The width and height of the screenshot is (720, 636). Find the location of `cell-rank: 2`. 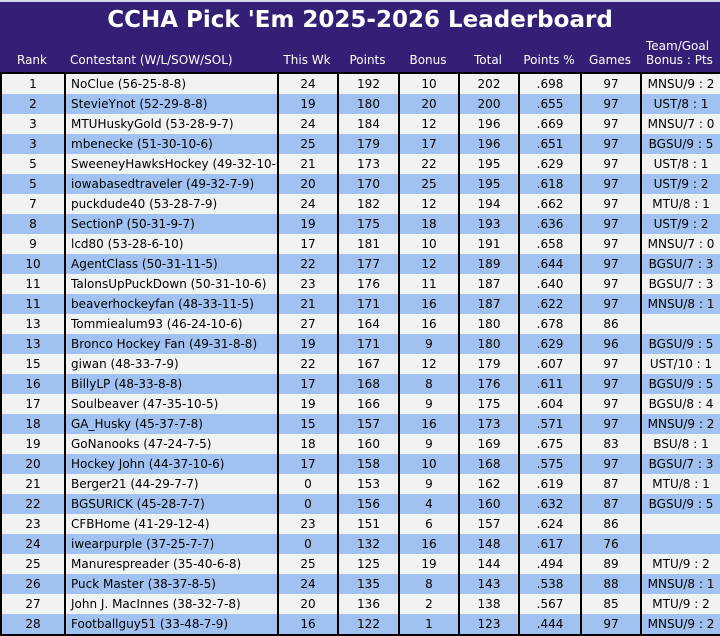

cell-rank: 2 is located at coordinates (33, 104).